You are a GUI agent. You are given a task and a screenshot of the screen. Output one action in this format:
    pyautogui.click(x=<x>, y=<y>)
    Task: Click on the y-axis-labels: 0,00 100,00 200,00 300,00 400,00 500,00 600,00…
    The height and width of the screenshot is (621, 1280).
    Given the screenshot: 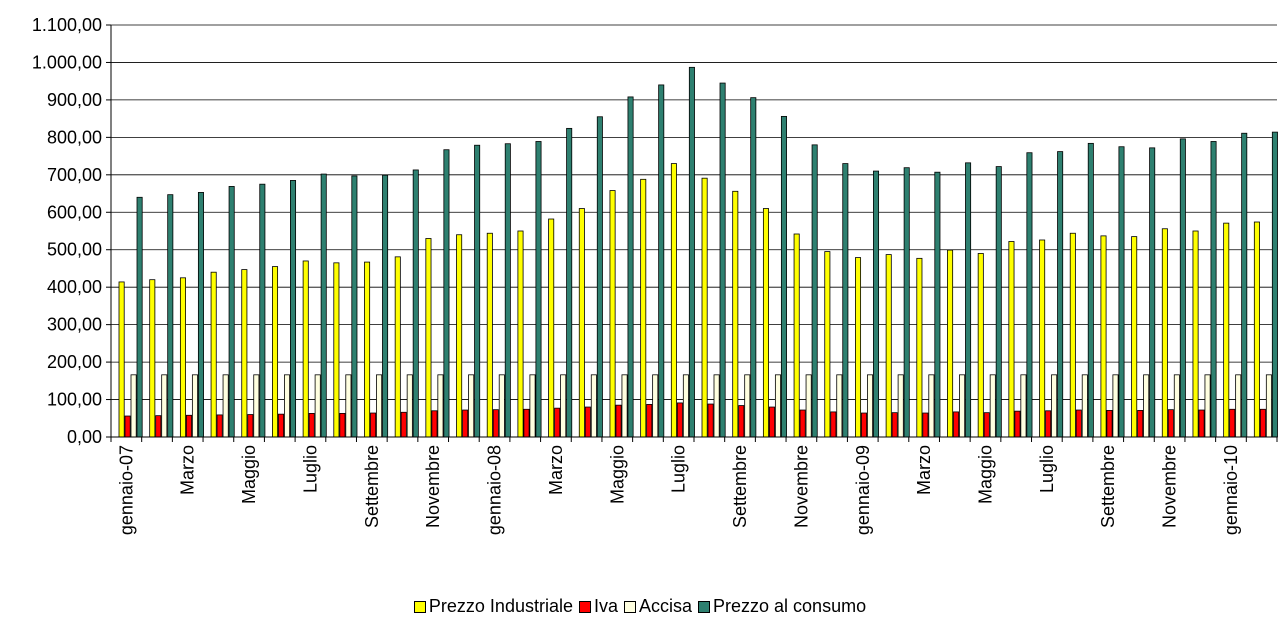 What is the action you would take?
    pyautogui.click(x=67, y=231)
    